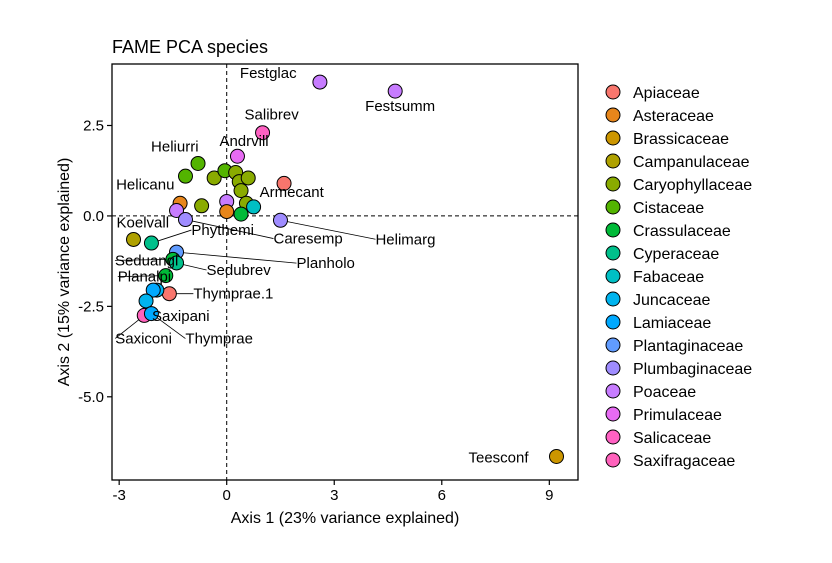 This screenshot has width=832, height=563. I want to click on x-tick-label-4: 9, so click(549, 495).